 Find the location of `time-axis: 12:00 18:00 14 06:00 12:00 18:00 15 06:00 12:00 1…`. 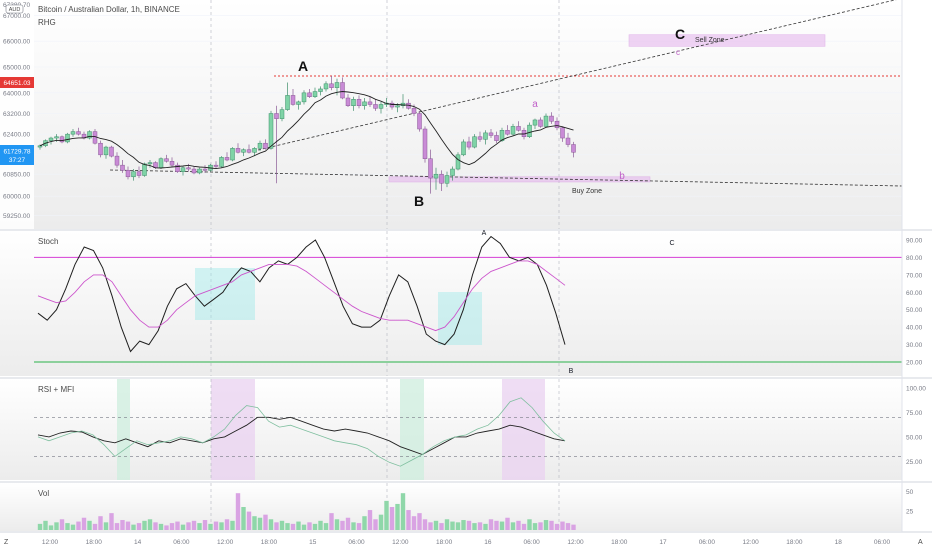

time-axis: 12:00 18:00 14 06:00 12:00 18:00 15 06:00 12:00 1… is located at coordinates (466, 540).